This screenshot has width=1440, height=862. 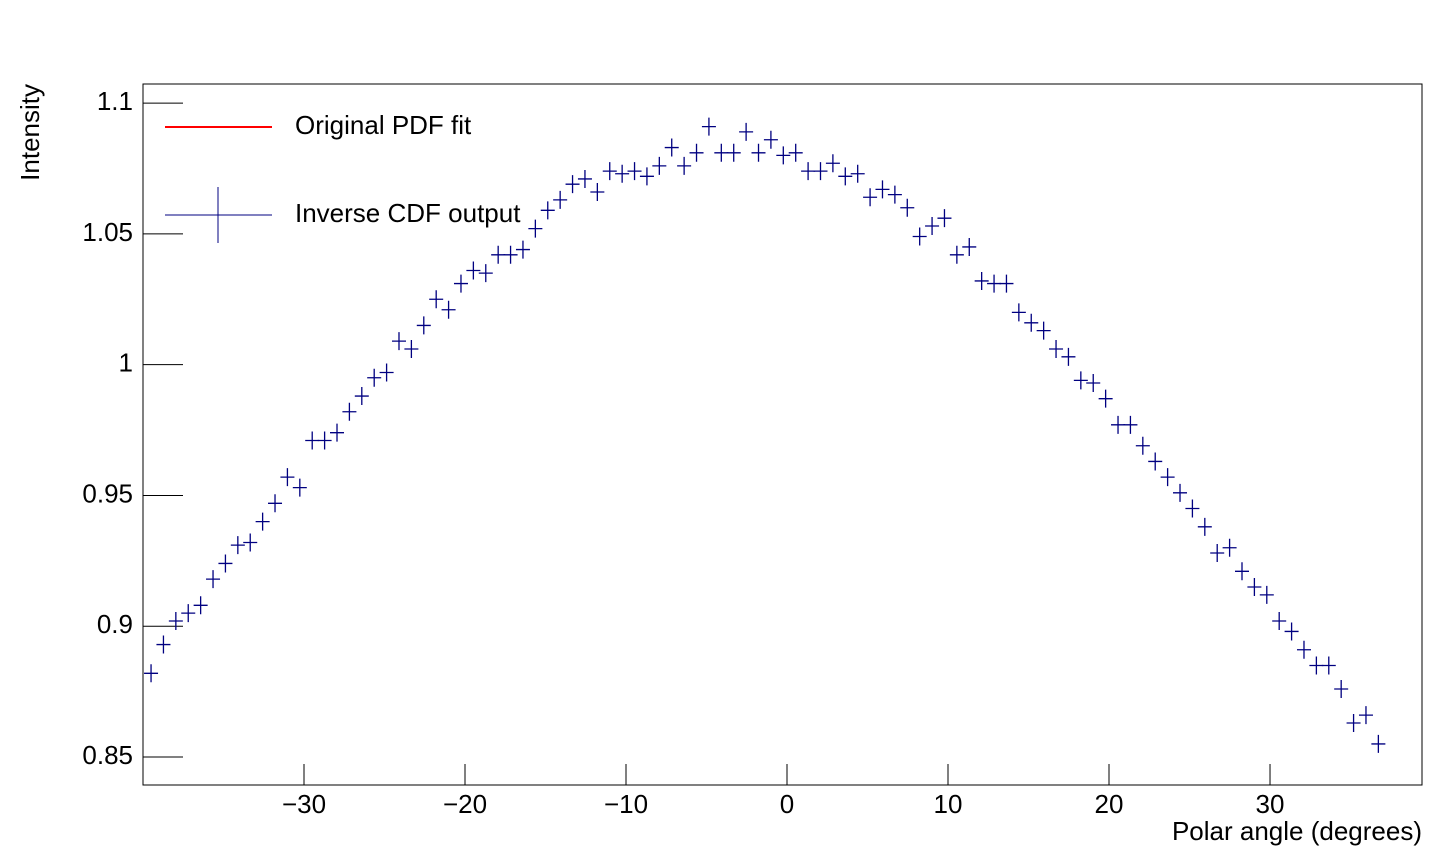 I want to click on legend-label: Inverse CDF output, so click(x=408, y=213).